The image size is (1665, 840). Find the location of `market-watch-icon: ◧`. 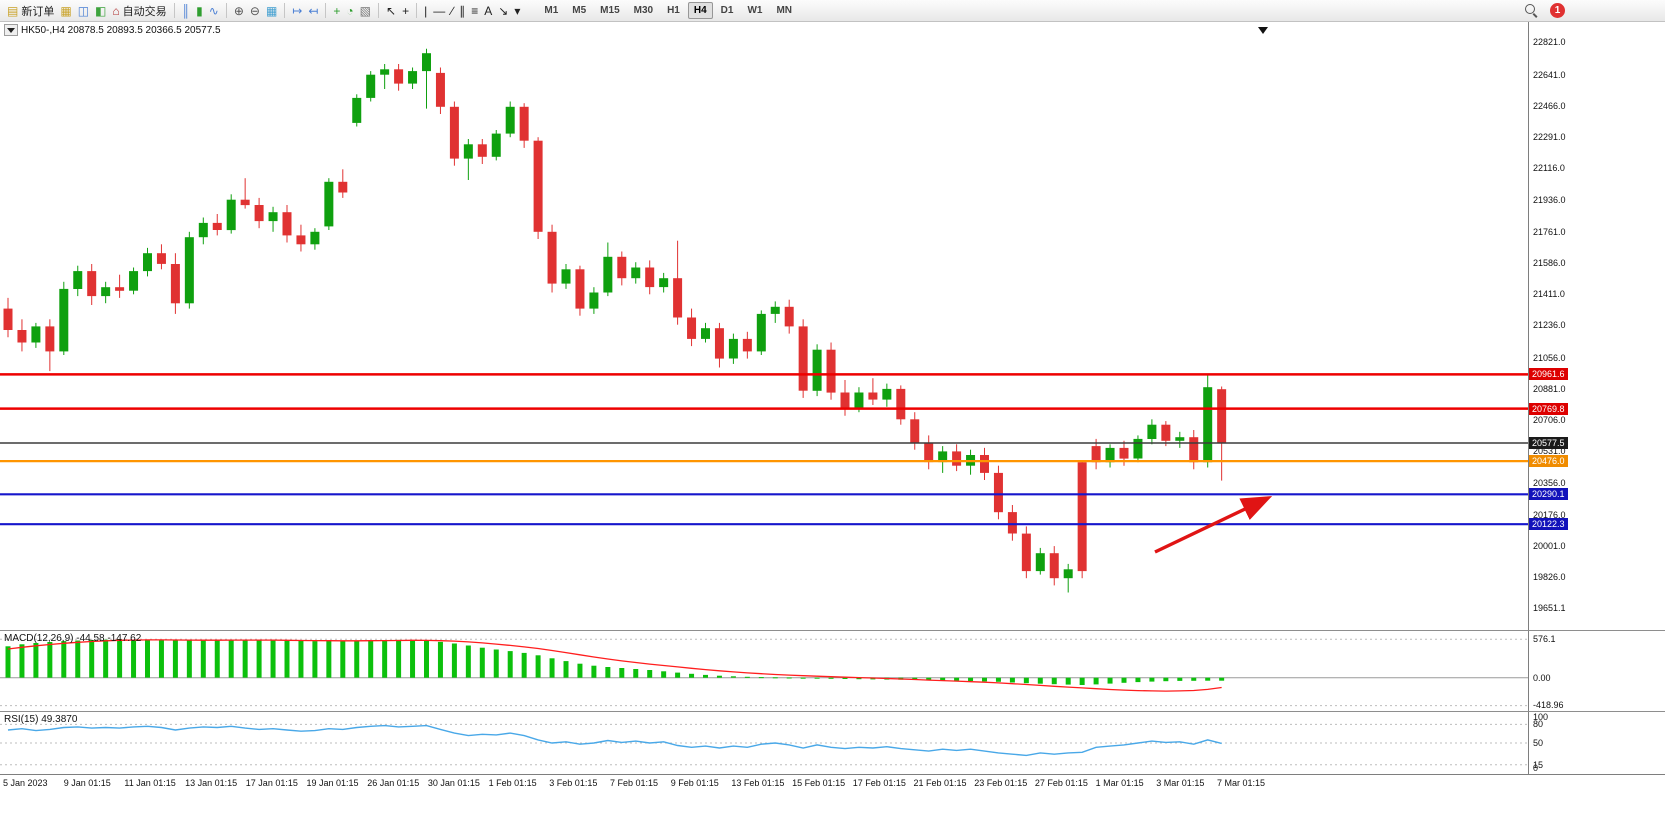

market-watch-icon: ◧ is located at coordinates (101, 10).